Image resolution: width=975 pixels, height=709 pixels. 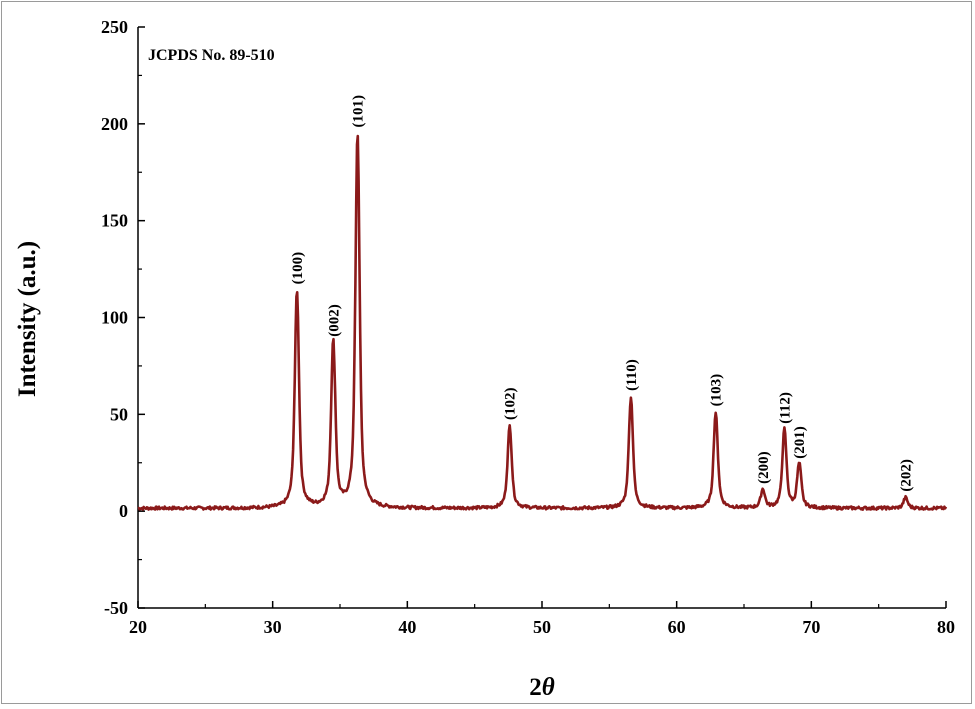 I want to click on peak-label: (103), so click(x=717, y=390).